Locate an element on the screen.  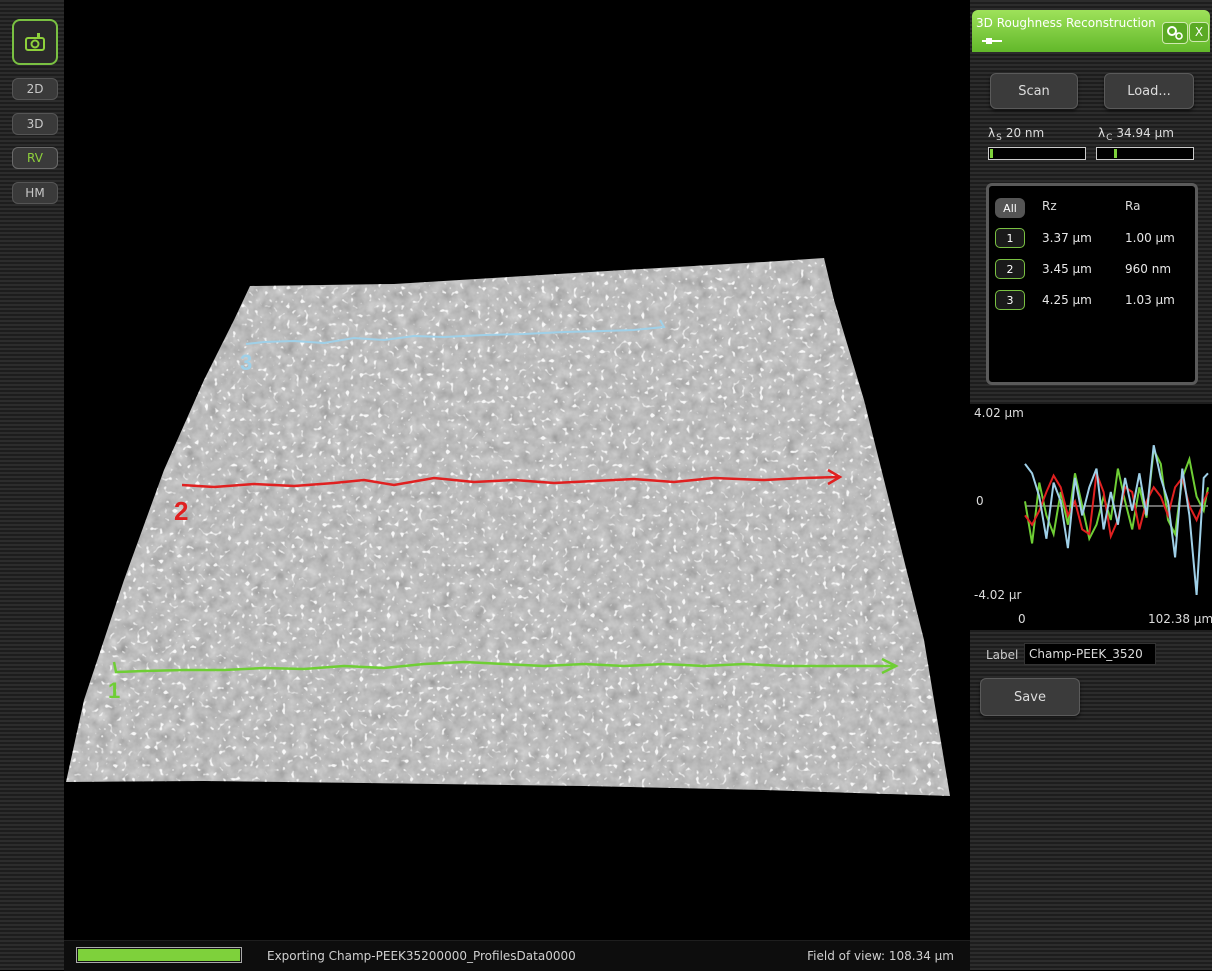
view-toolbar: 2D 3D RV HM is located at coordinates (32, 485).